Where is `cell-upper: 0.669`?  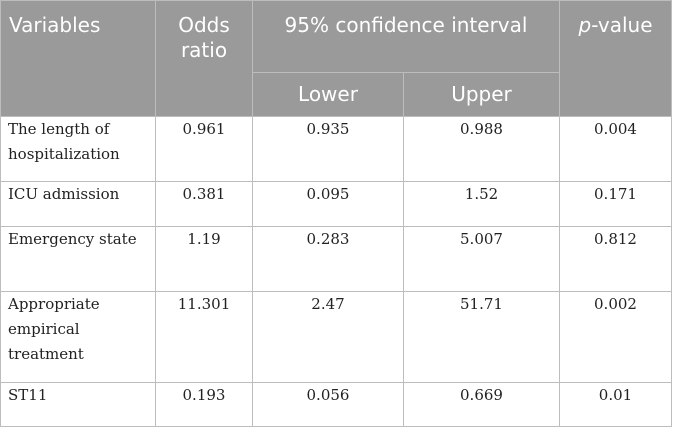
cell-upper: 0.669 is located at coordinates (481, 404).